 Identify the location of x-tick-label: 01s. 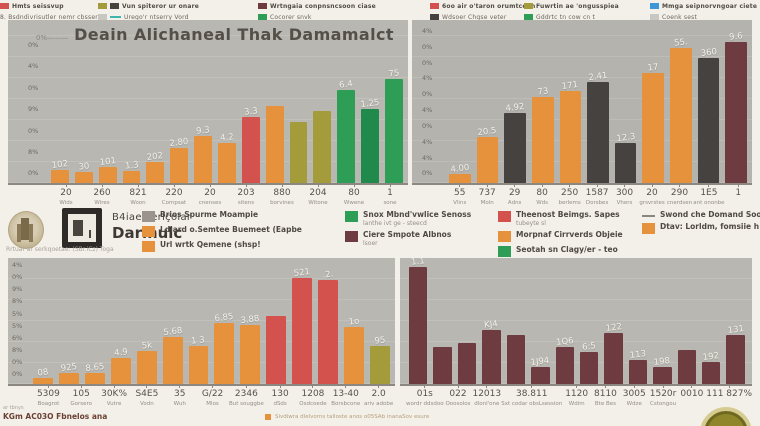
(424, 394).